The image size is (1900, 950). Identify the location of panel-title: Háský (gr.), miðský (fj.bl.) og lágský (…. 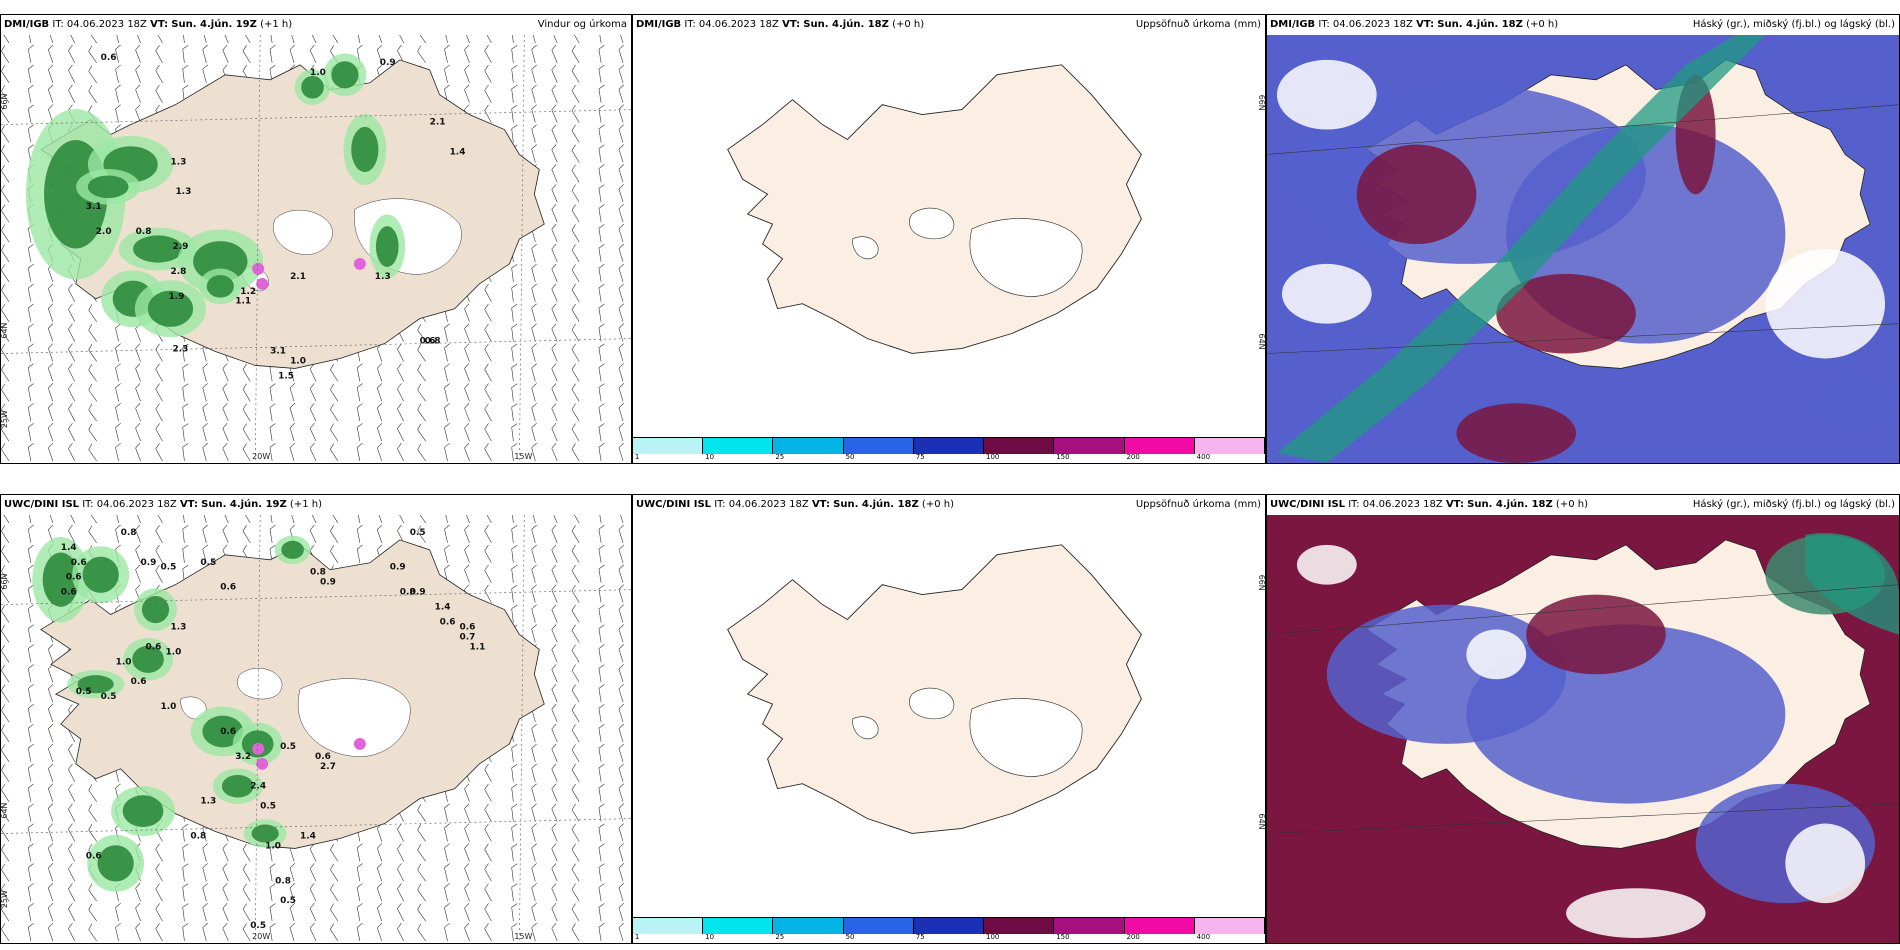
(1793, 504).